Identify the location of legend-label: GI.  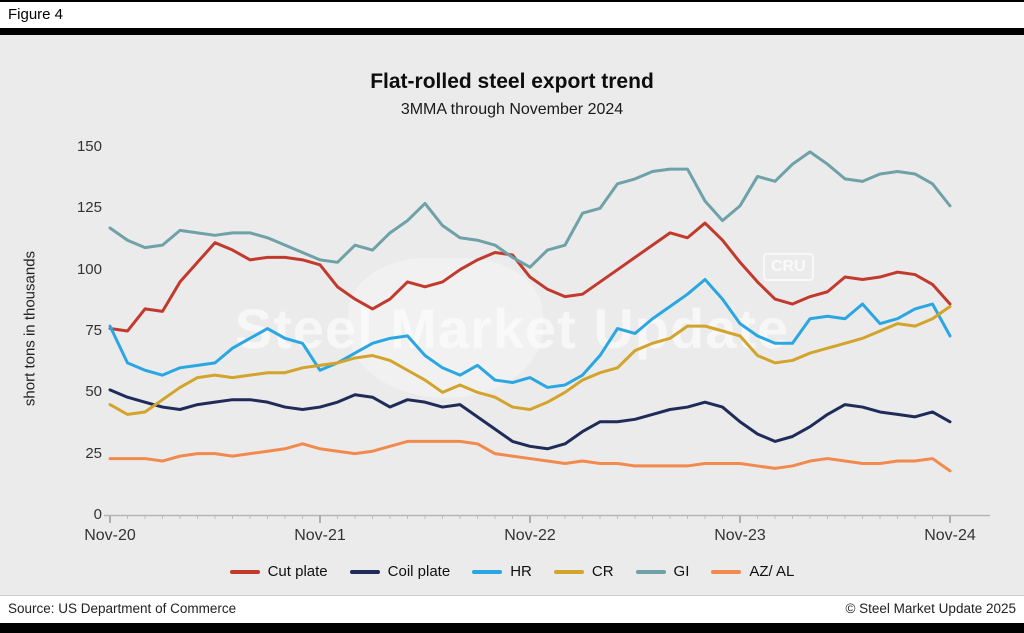
(681, 571).